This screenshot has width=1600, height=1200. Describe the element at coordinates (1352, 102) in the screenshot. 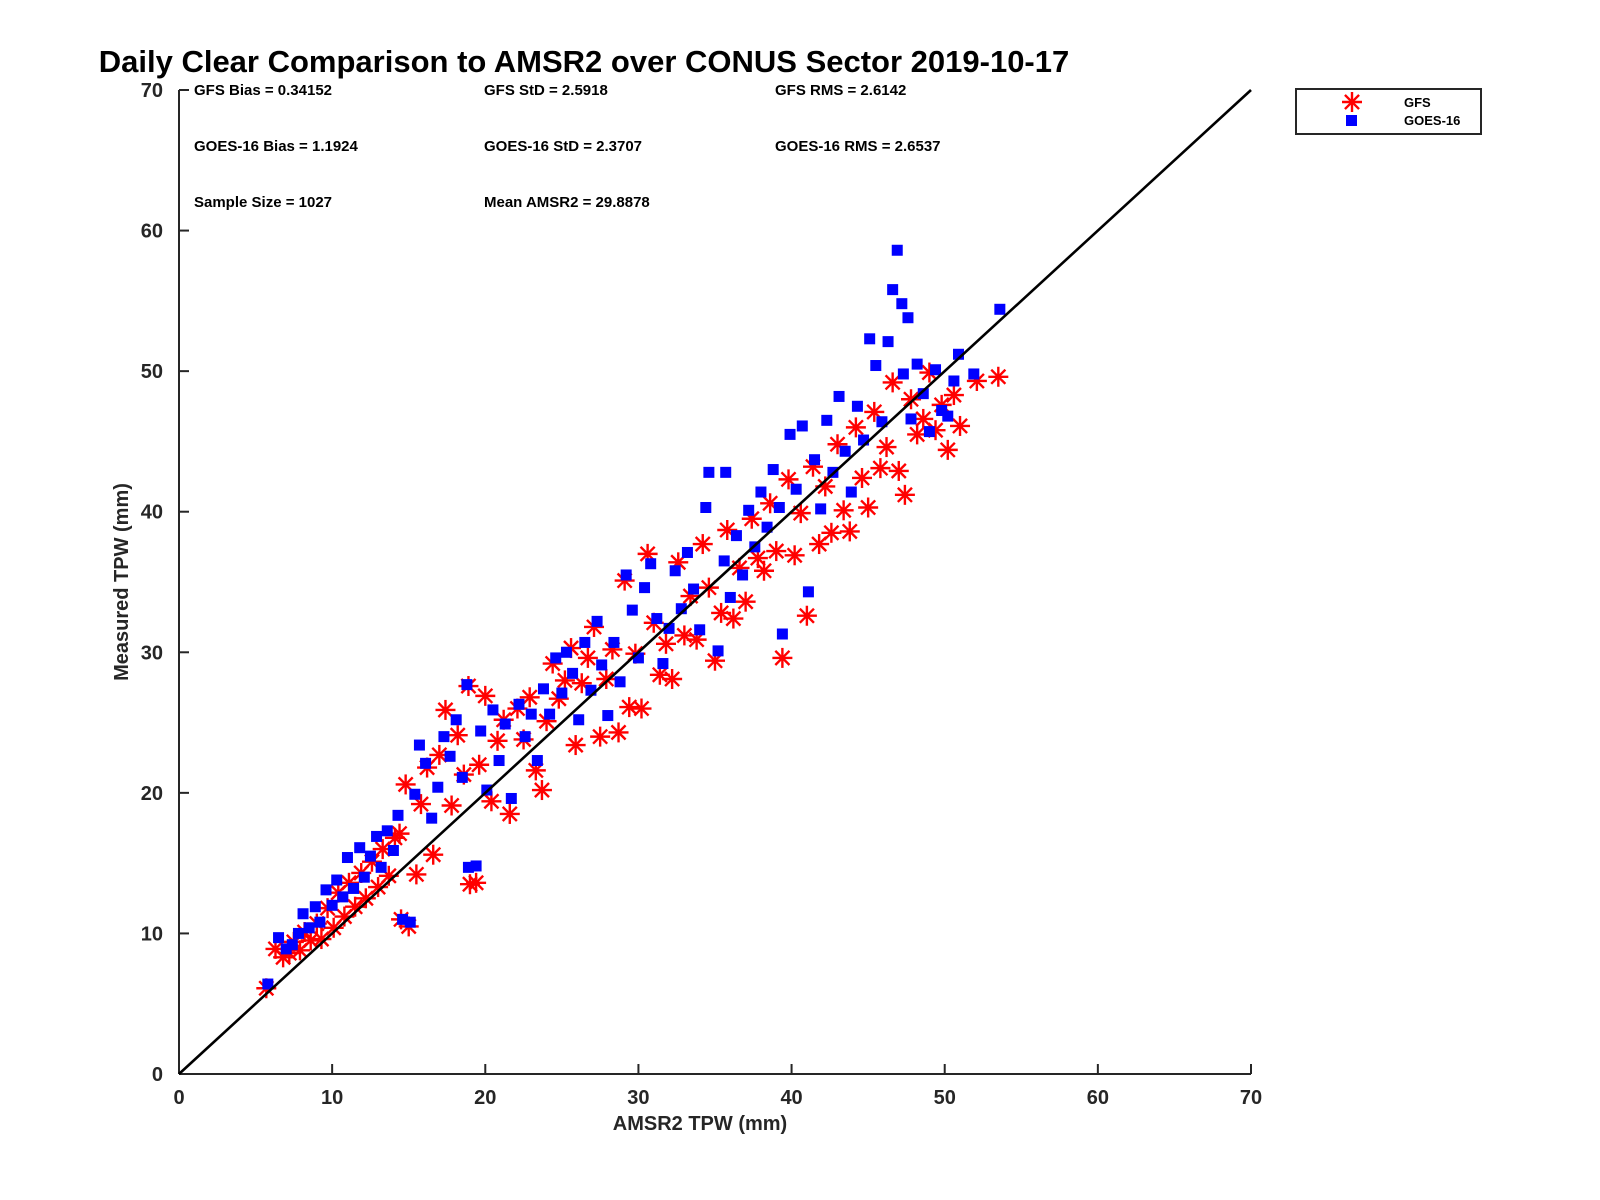

I see `legend-gfs-asterisk-marker` at that location.